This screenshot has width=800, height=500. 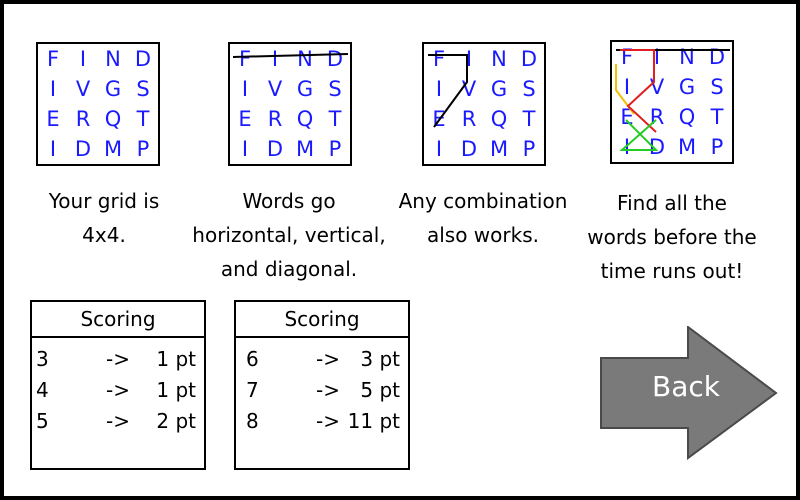 What do you see at coordinates (118, 320) in the screenshot?
I see `scoring-title: Scoring` at bounding box center [118, 320].